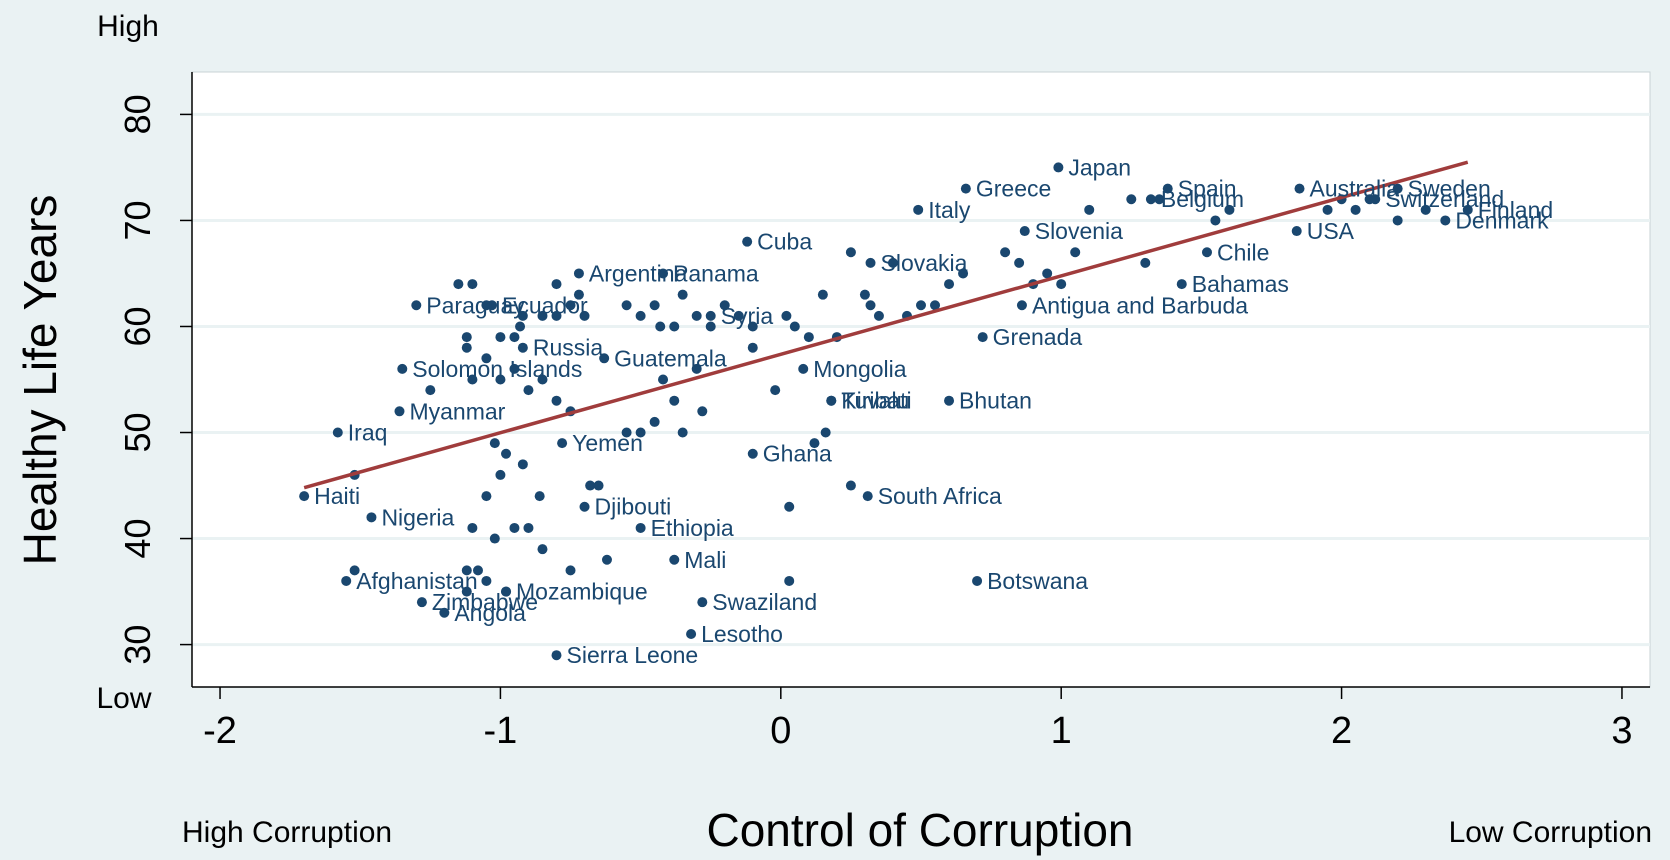 This screenshot has width=1670, height=860. Describe the element at coordinates (670, 358) in the screenshot. I see `point-label: Guatemala` at that location.